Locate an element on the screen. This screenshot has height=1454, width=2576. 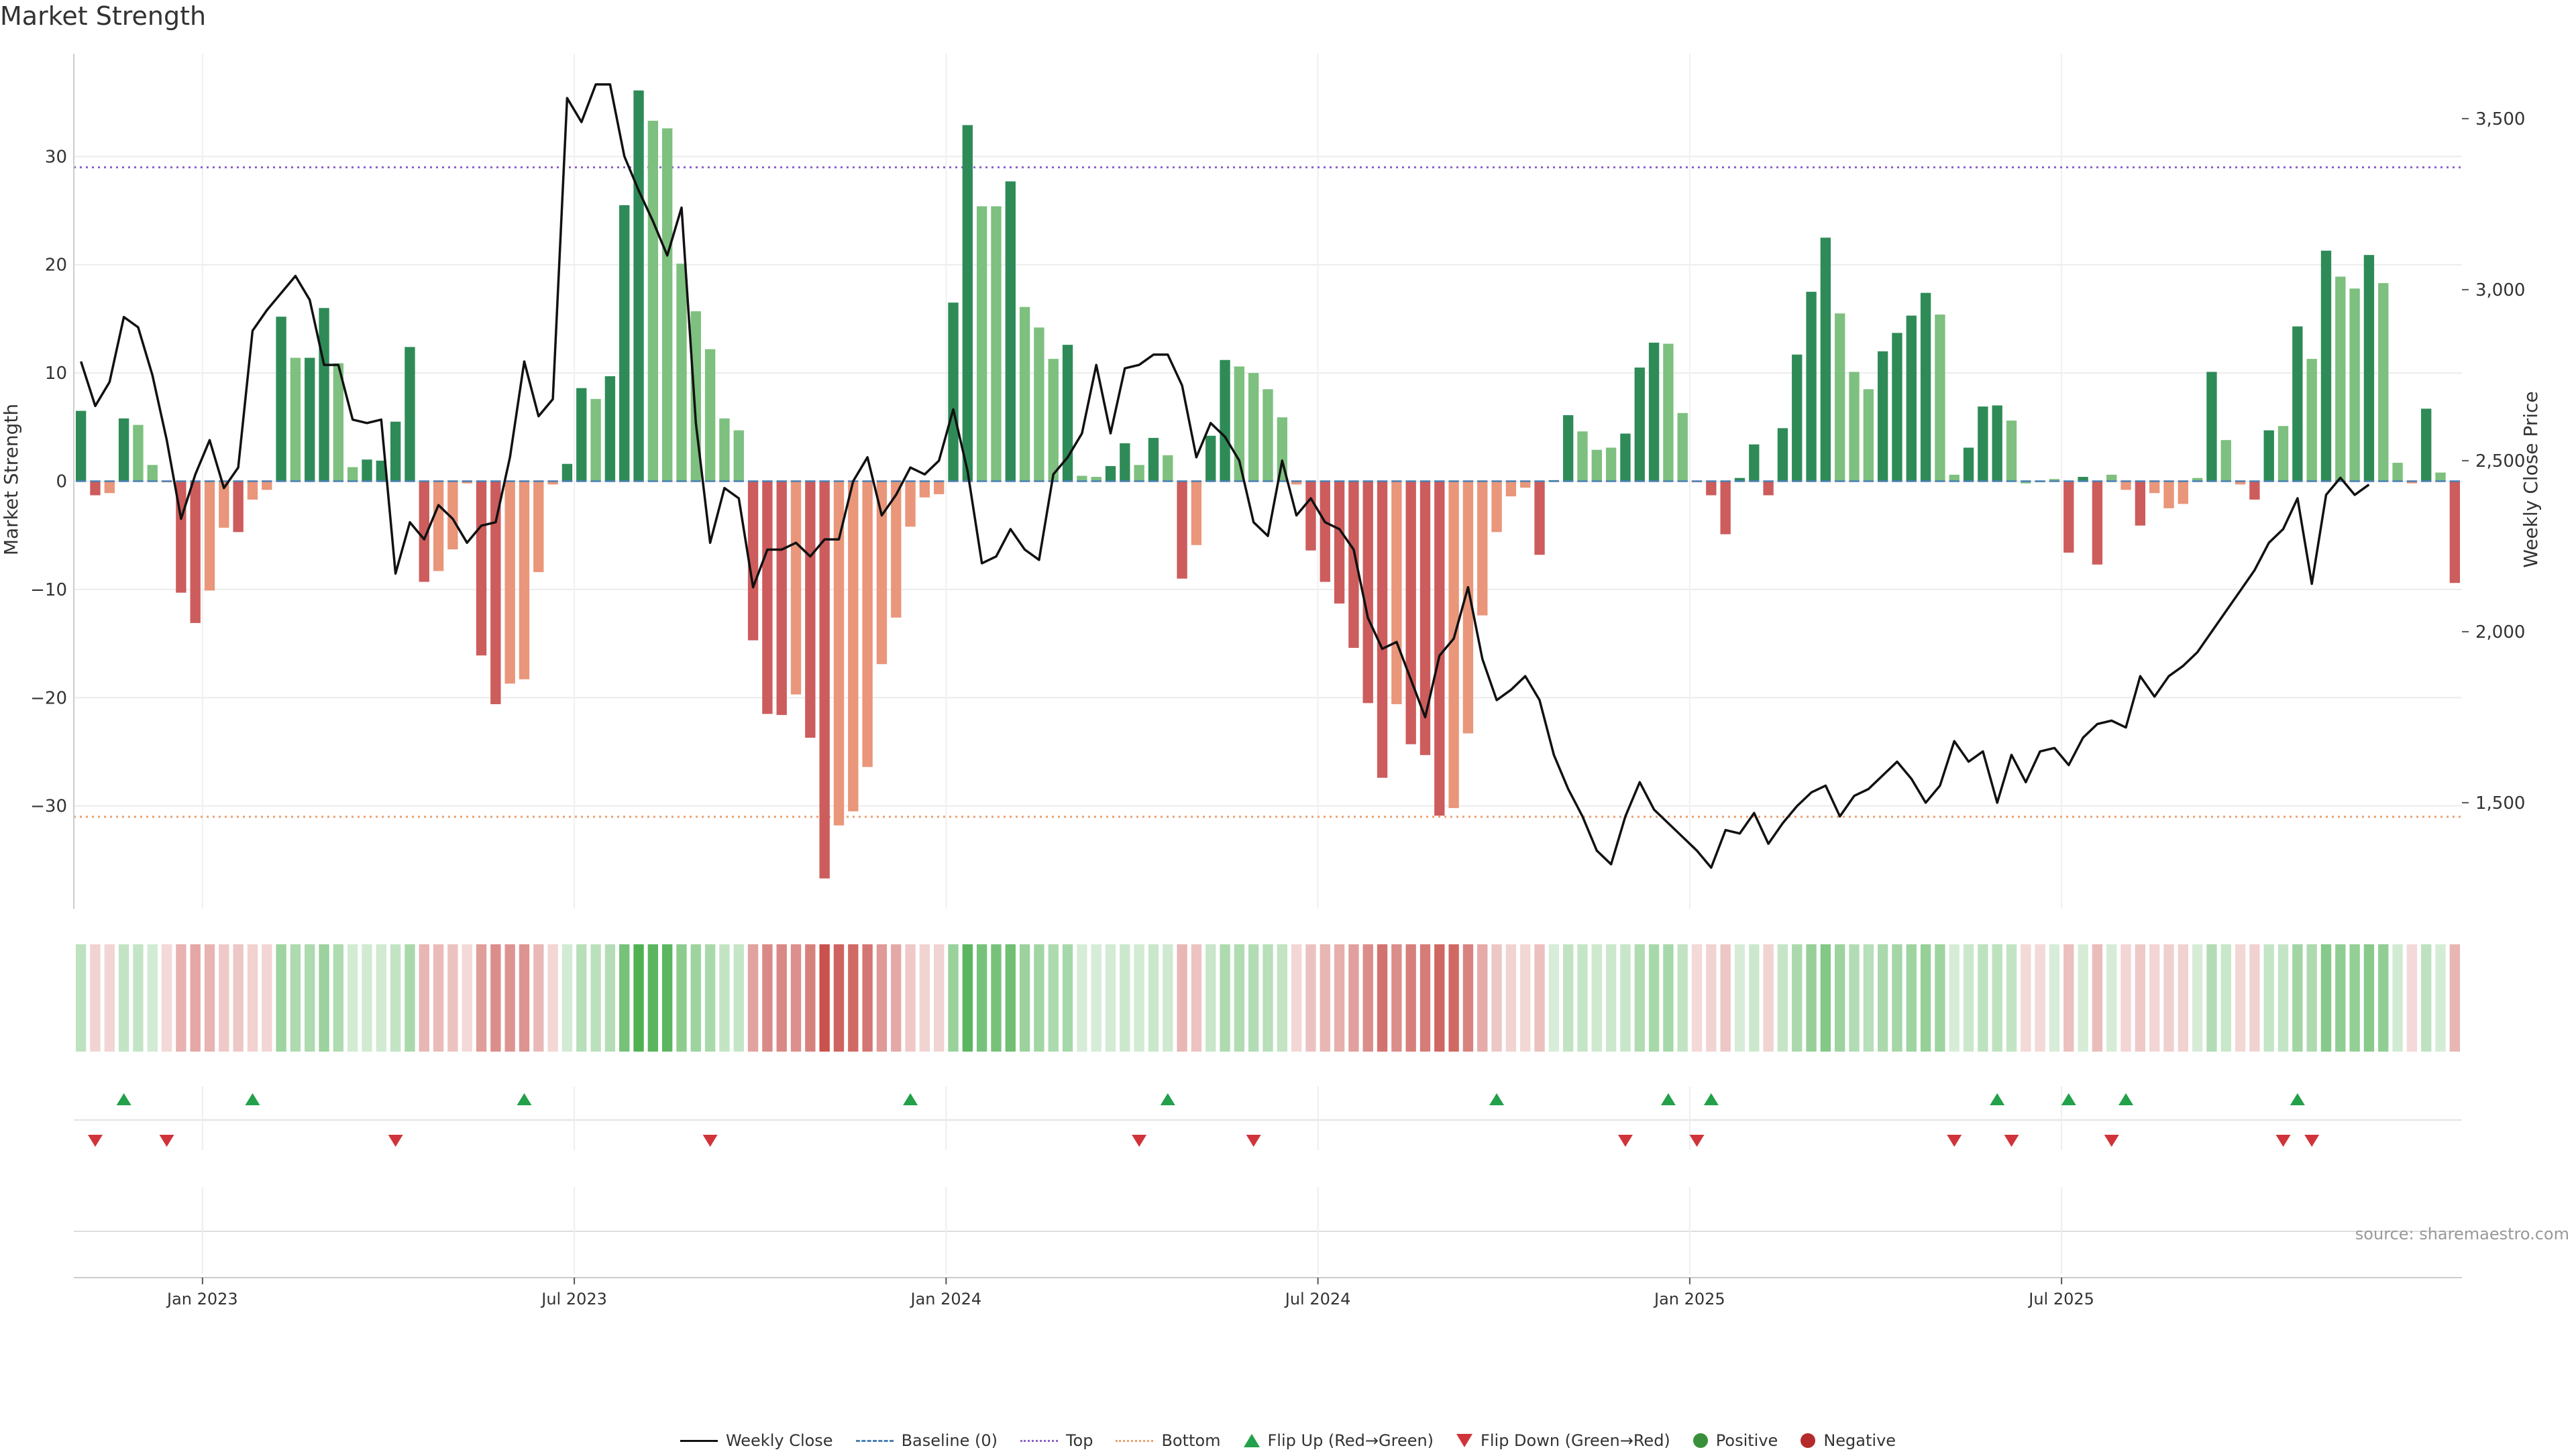
y-tick-label: −10 is located at coordinates (48, 590).